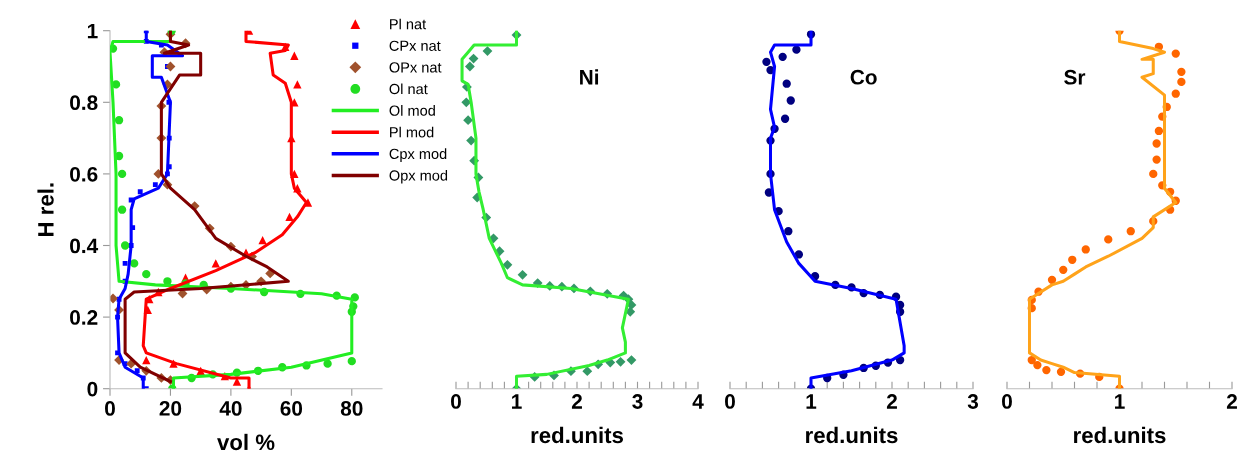  Describe the element at coordinates (92, 31) in the screenshot. I see `y-tick-label: 1` at that location.